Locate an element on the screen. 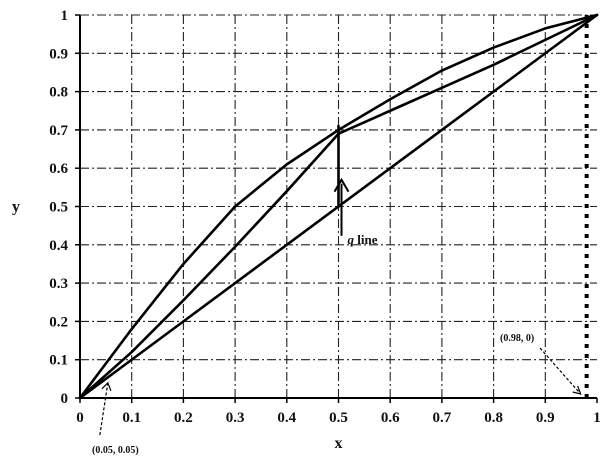  point-high-arrowhead is located at coordinates (577, 390).